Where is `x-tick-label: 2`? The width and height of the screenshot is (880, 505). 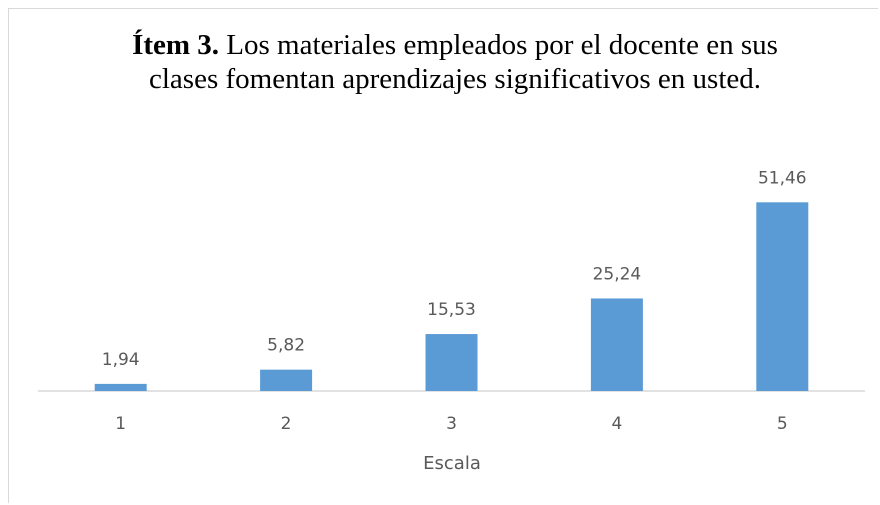 x-tick-label: 2 is located at coordinates (286, 424).